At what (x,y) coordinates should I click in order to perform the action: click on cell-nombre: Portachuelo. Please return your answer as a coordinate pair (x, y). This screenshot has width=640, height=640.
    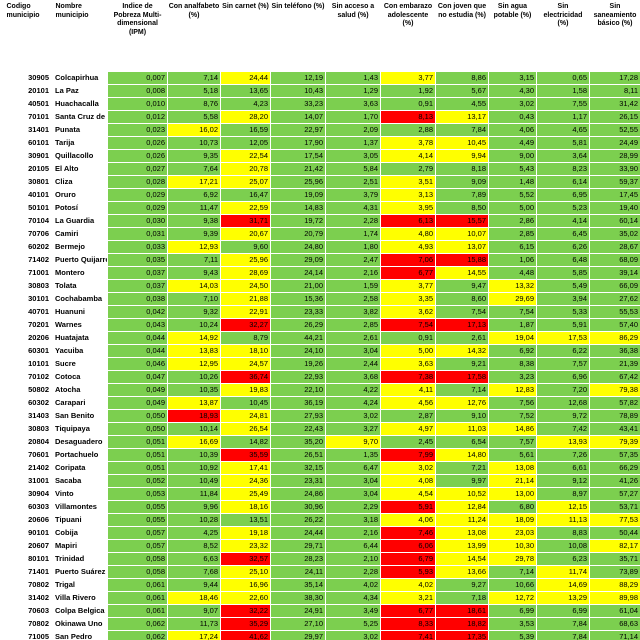
    Looking at the image, I should click on (80, 455).